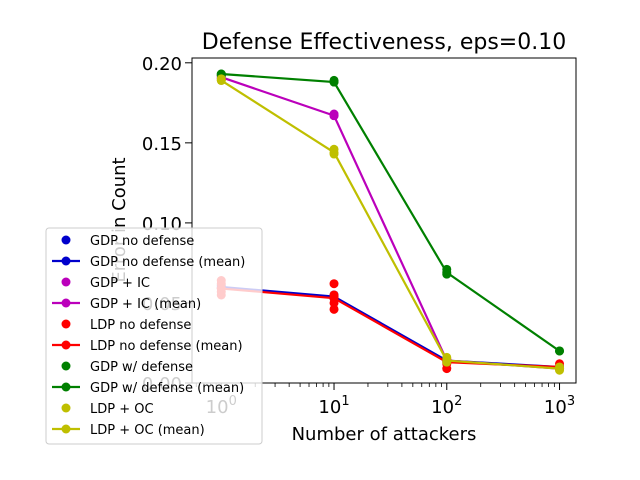 The image size is (640, 480). I want to click on legend-entry: LDP no defense (mean), so click(147, 346).